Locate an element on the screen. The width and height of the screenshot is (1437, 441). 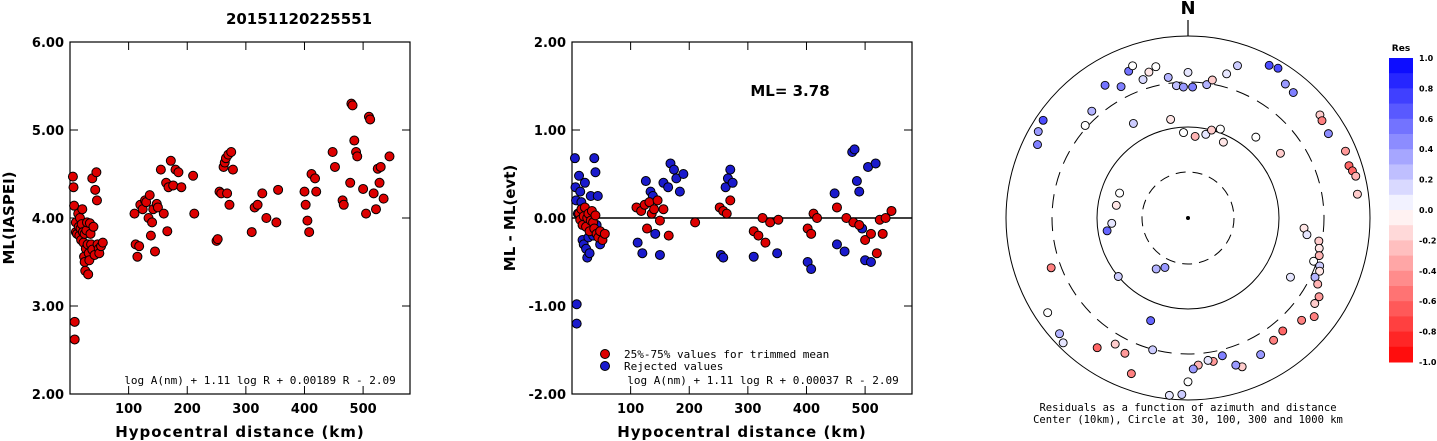
x-tick-label: 400 is located at coordinates (806, 409).